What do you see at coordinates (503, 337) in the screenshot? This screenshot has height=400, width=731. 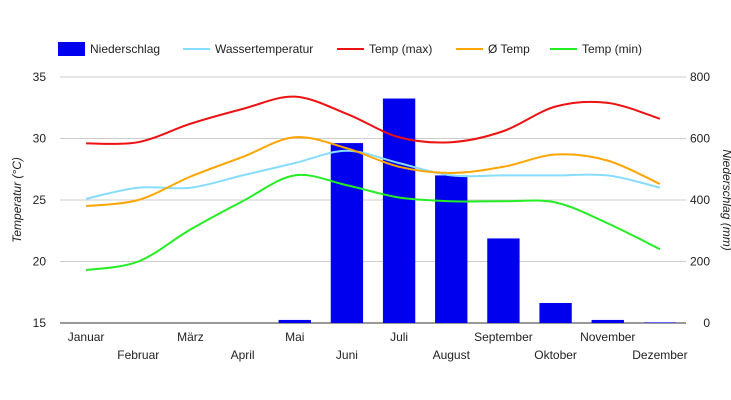 I see `x-tick-label: September` at bounding box center [503, 337].